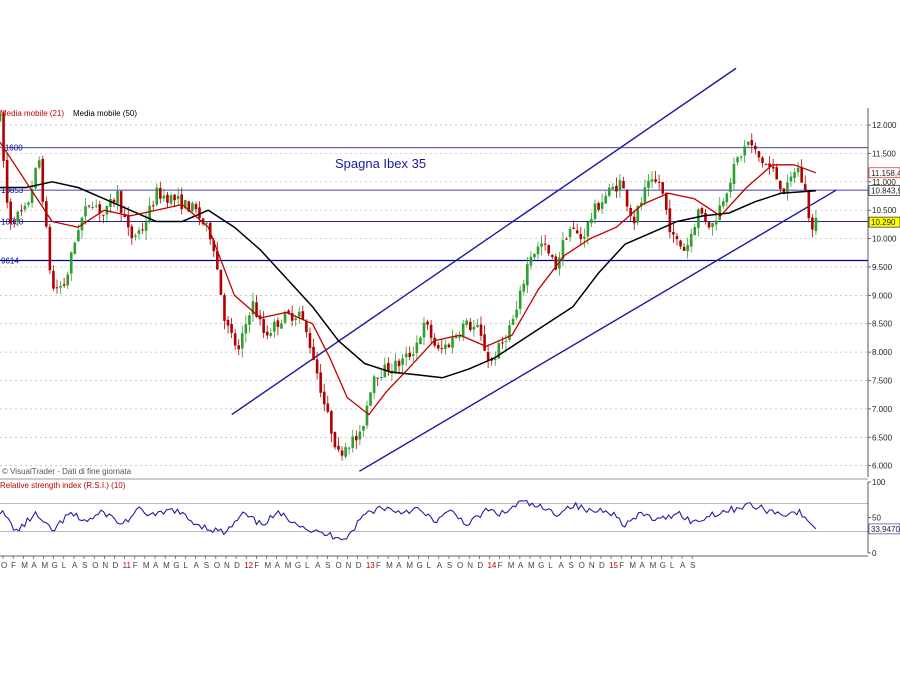  I want to click on price-tags: 11.158,4 10.843,9 10.290, so click(884, 197).